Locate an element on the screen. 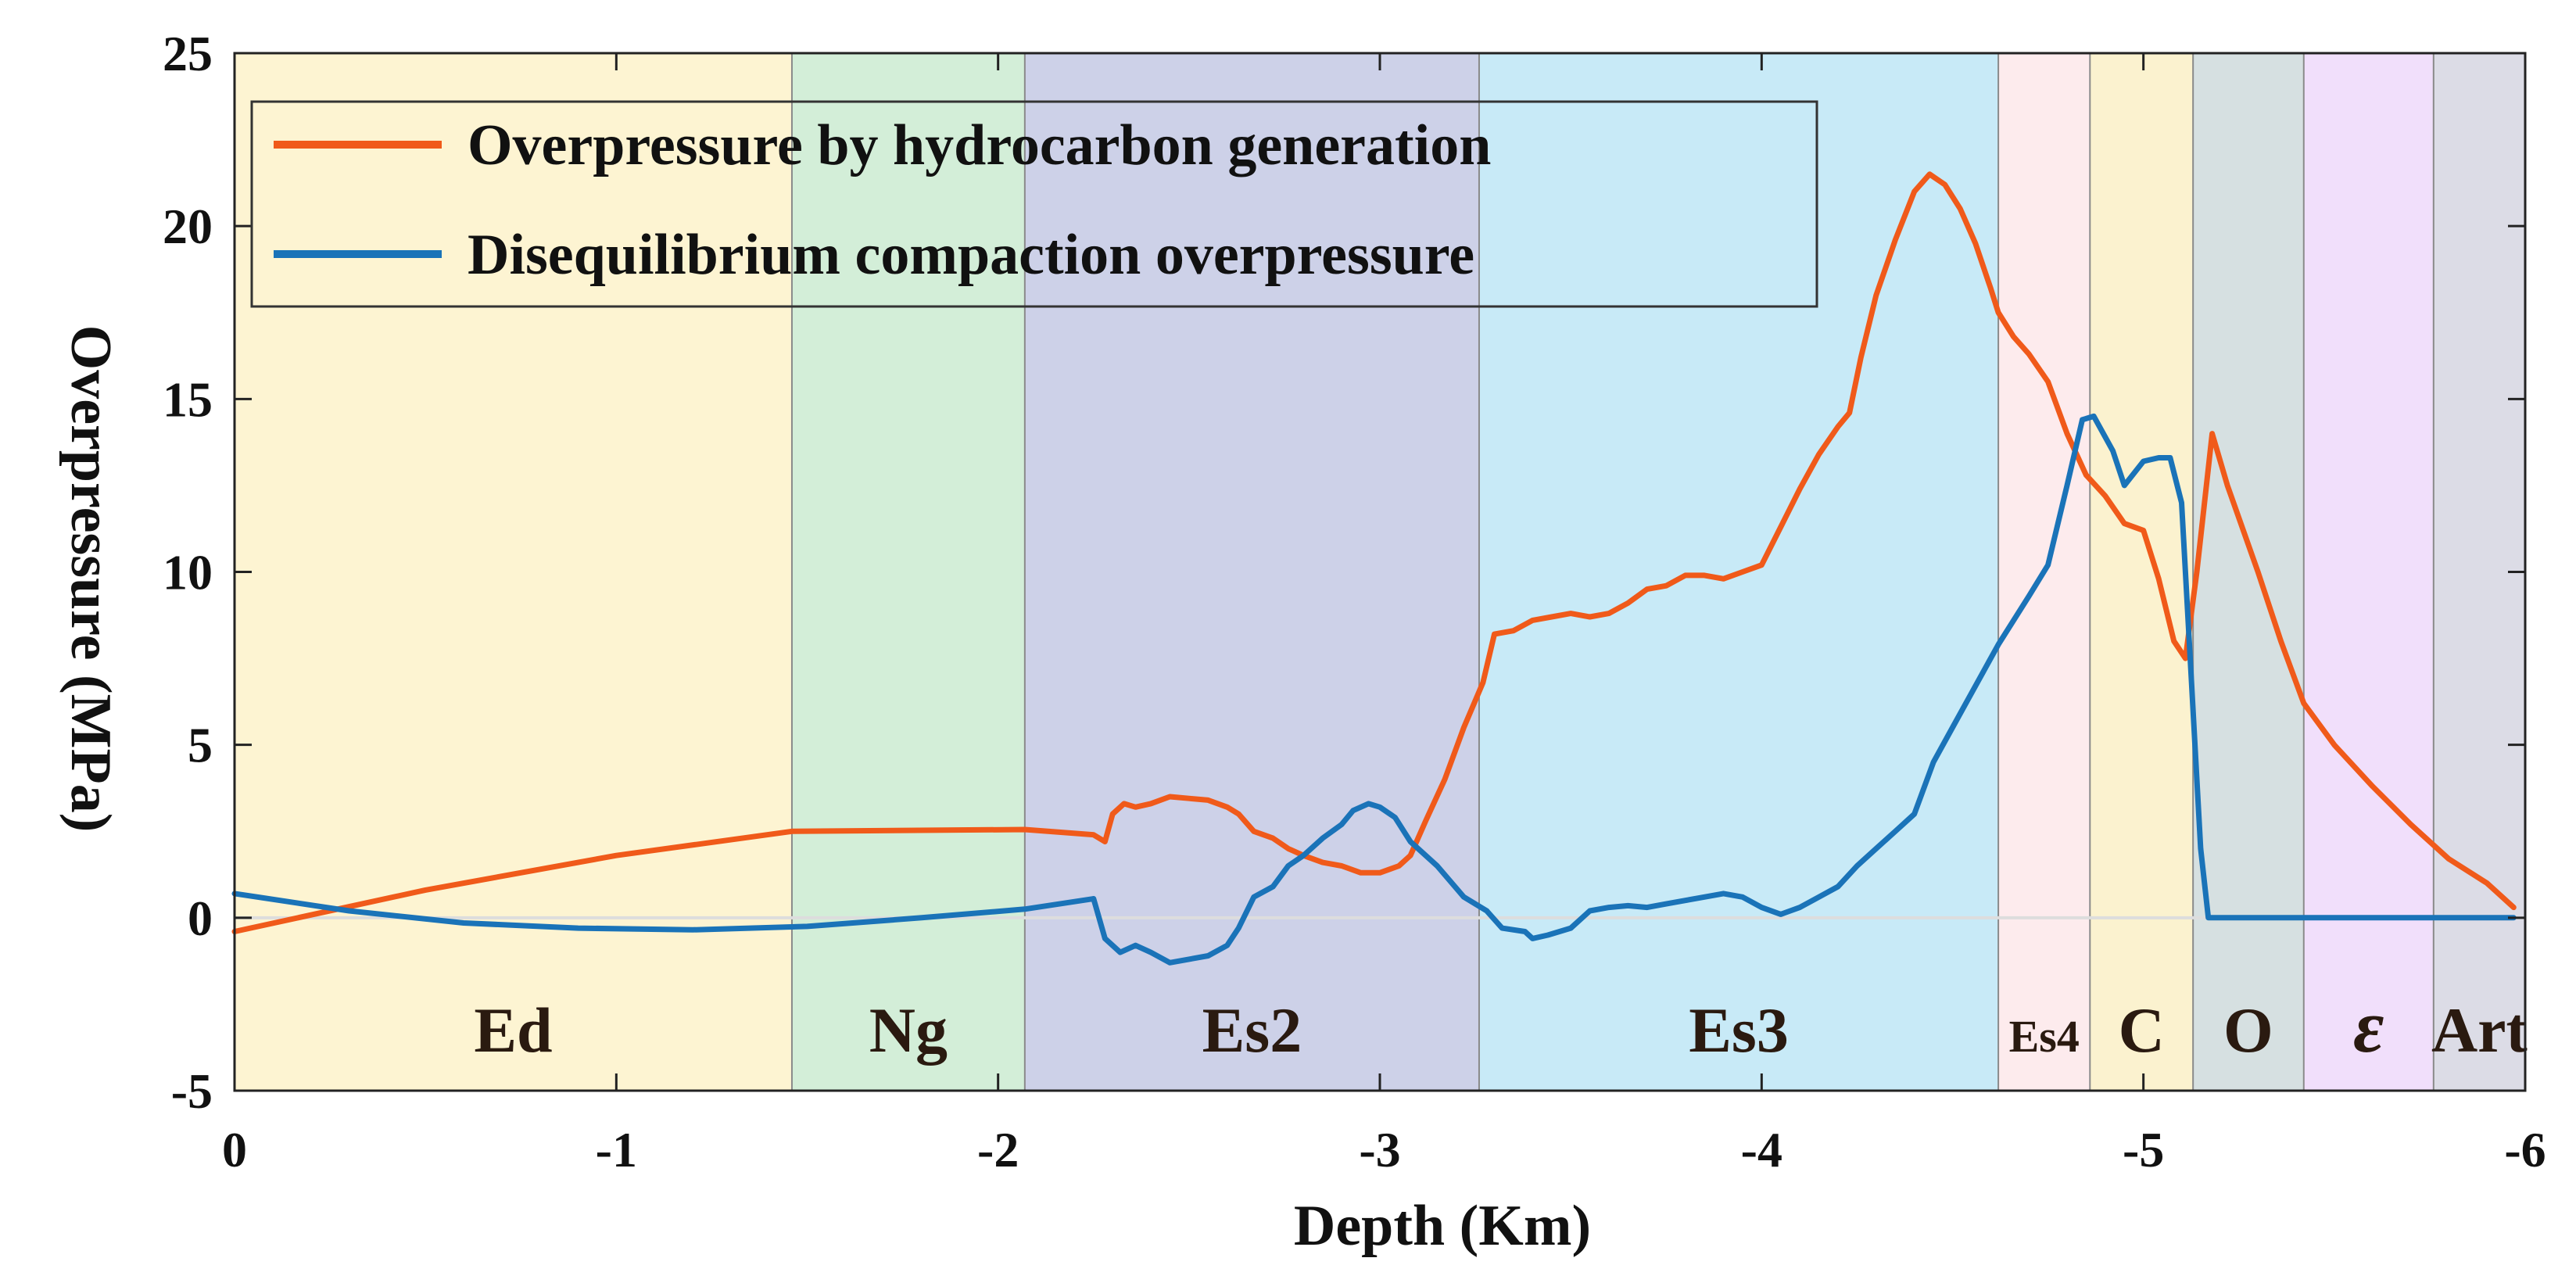 The image size is (2576, 1283). zone-label-2: Es2 is located at coordinates (1252, 1030).